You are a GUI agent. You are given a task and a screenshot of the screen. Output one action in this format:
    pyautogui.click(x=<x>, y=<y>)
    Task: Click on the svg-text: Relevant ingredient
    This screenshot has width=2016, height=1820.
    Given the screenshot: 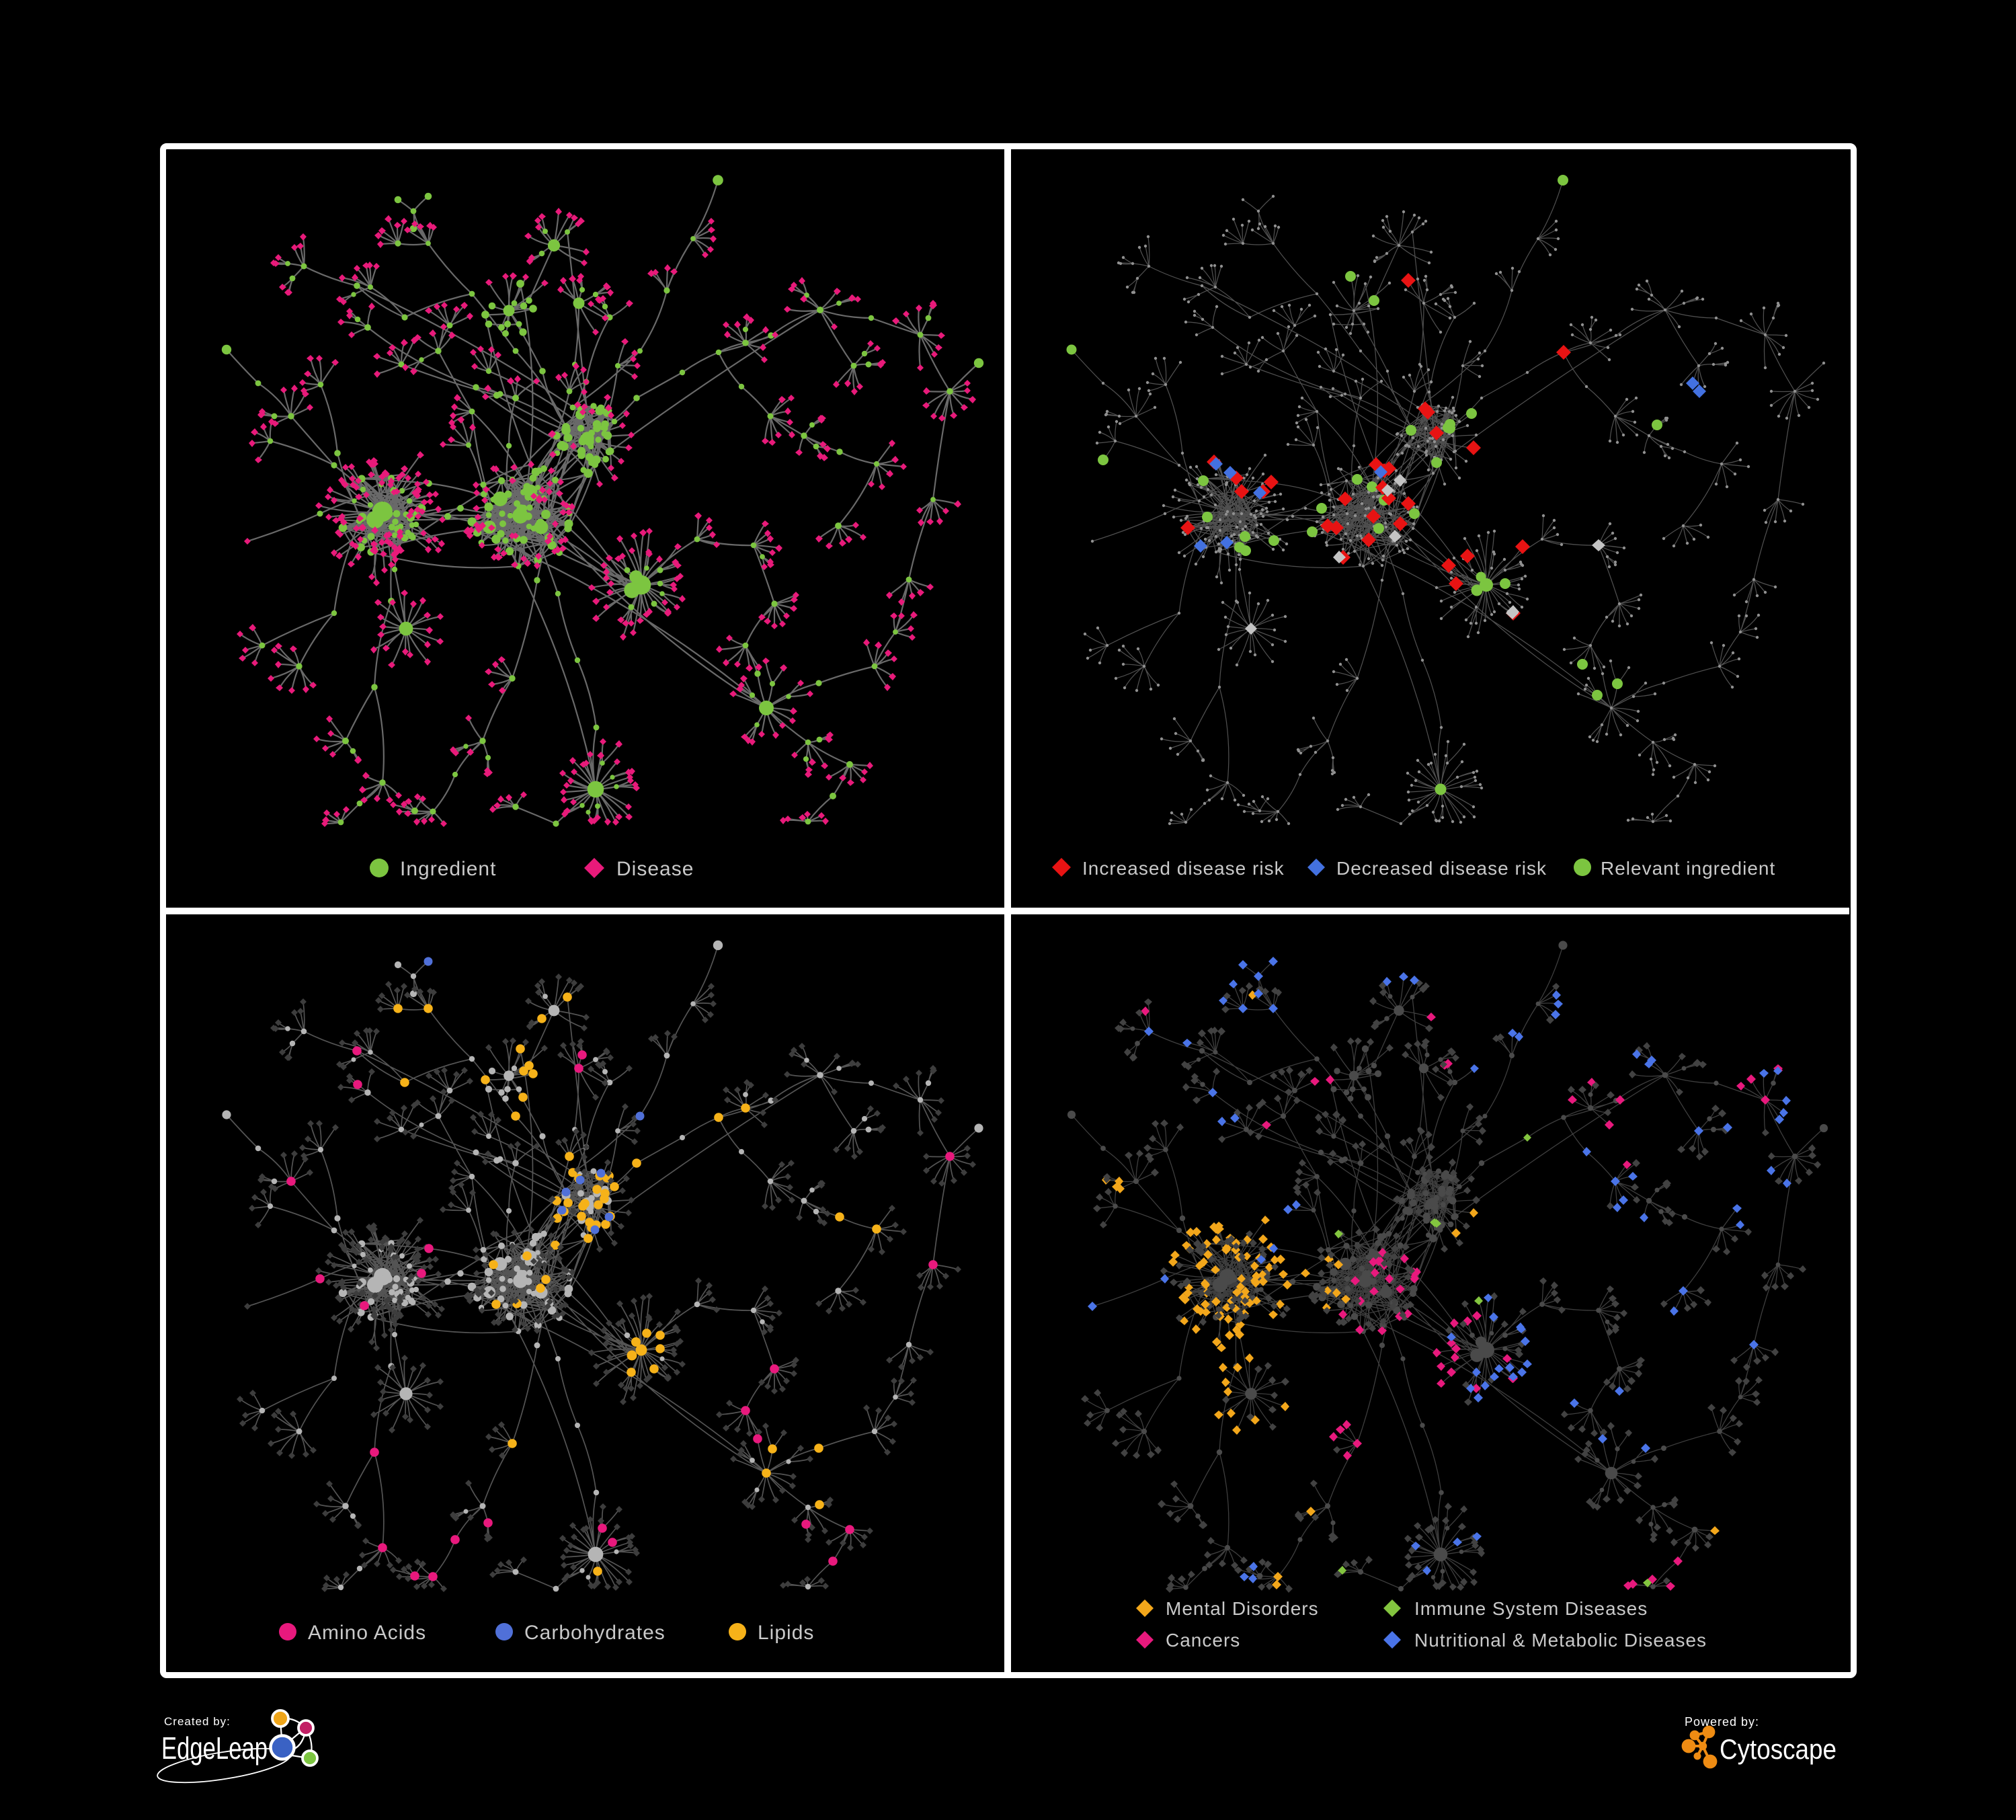 What is the action you would take?
    pyautogui.click(x=1688, y=868)
    